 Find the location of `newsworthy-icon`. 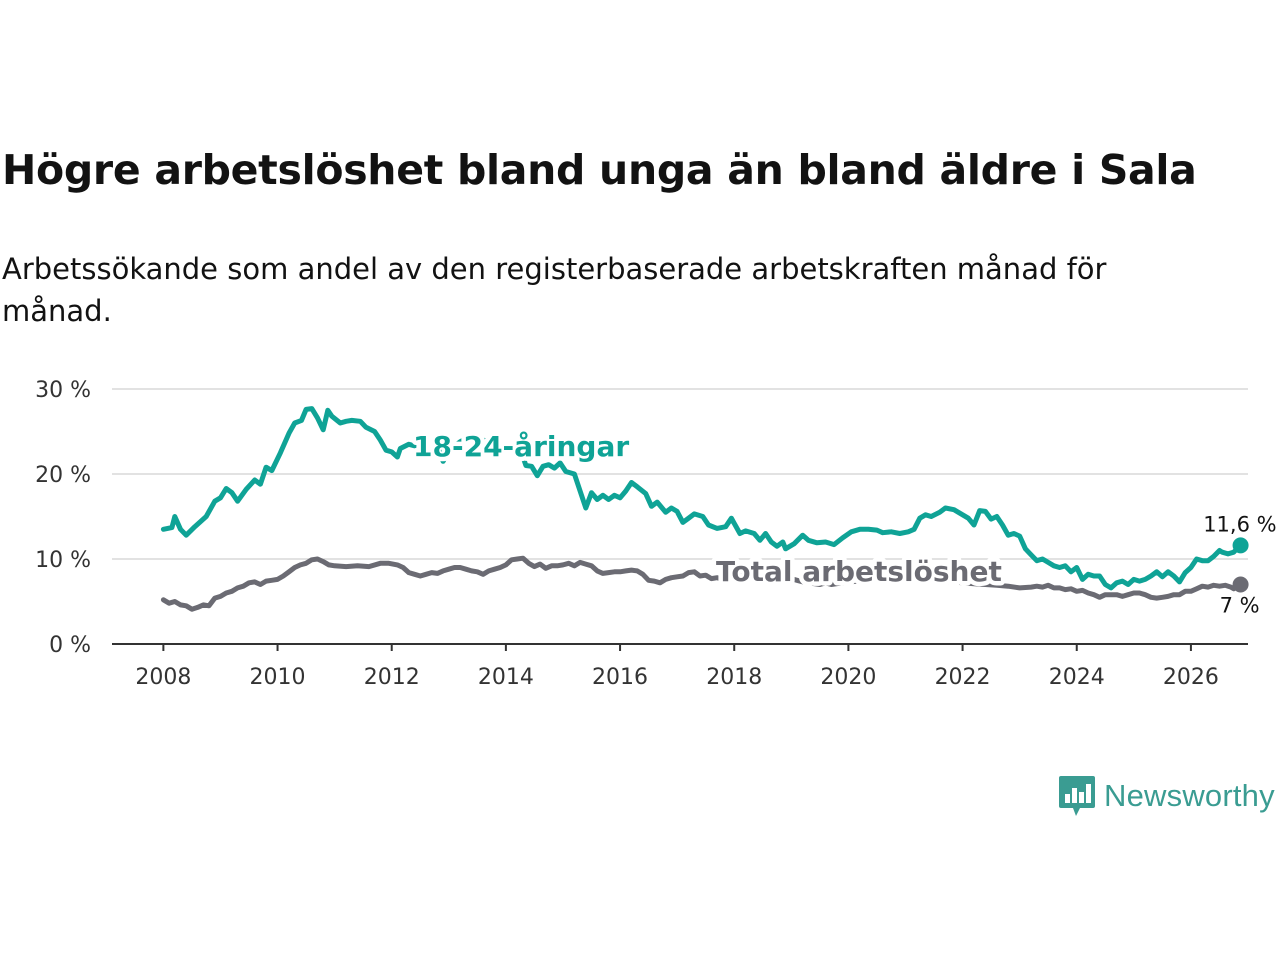

newsworthy-icon is located at coordinates (1077, 796).